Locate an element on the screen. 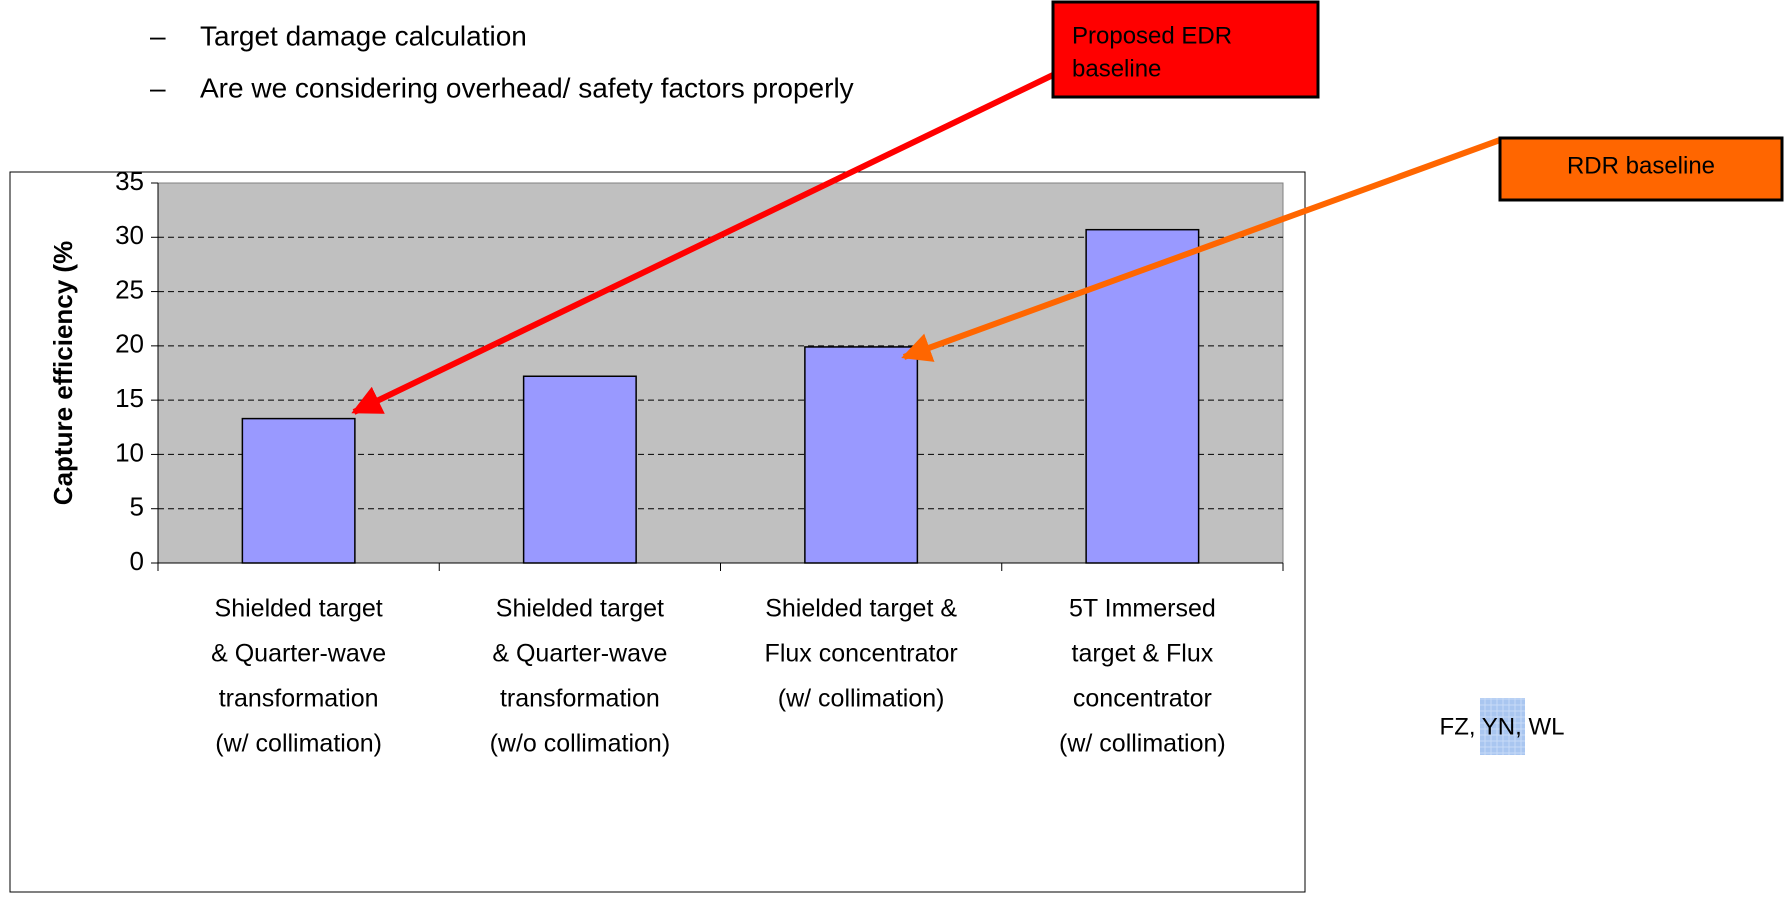 This screenshot has width=1784, height=902. y-axis-label: Capture efficiency (% is located at coordinates (63, 373).